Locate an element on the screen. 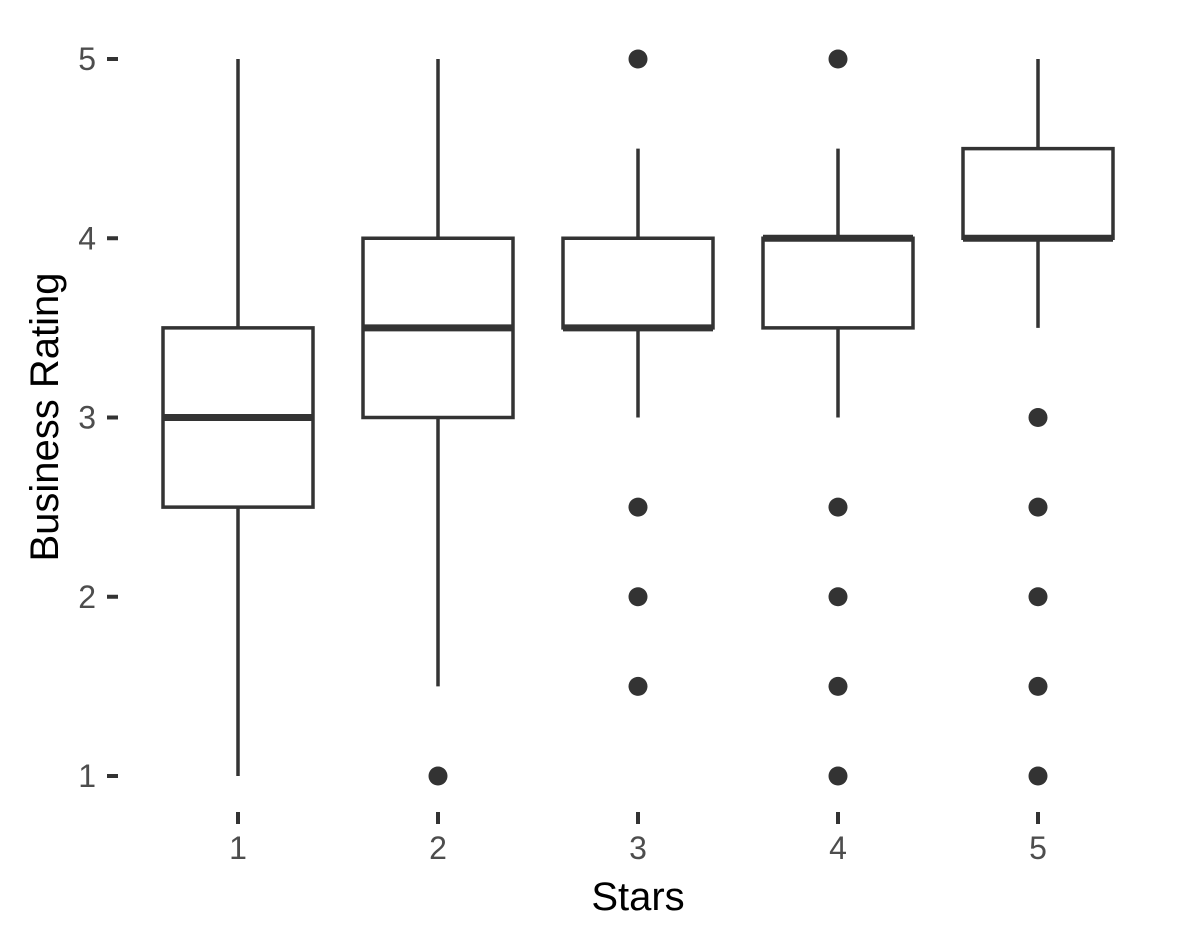 This screenshot has height=944, width=1181. x-tick-label: 1 is located at coordinates (238, 848).